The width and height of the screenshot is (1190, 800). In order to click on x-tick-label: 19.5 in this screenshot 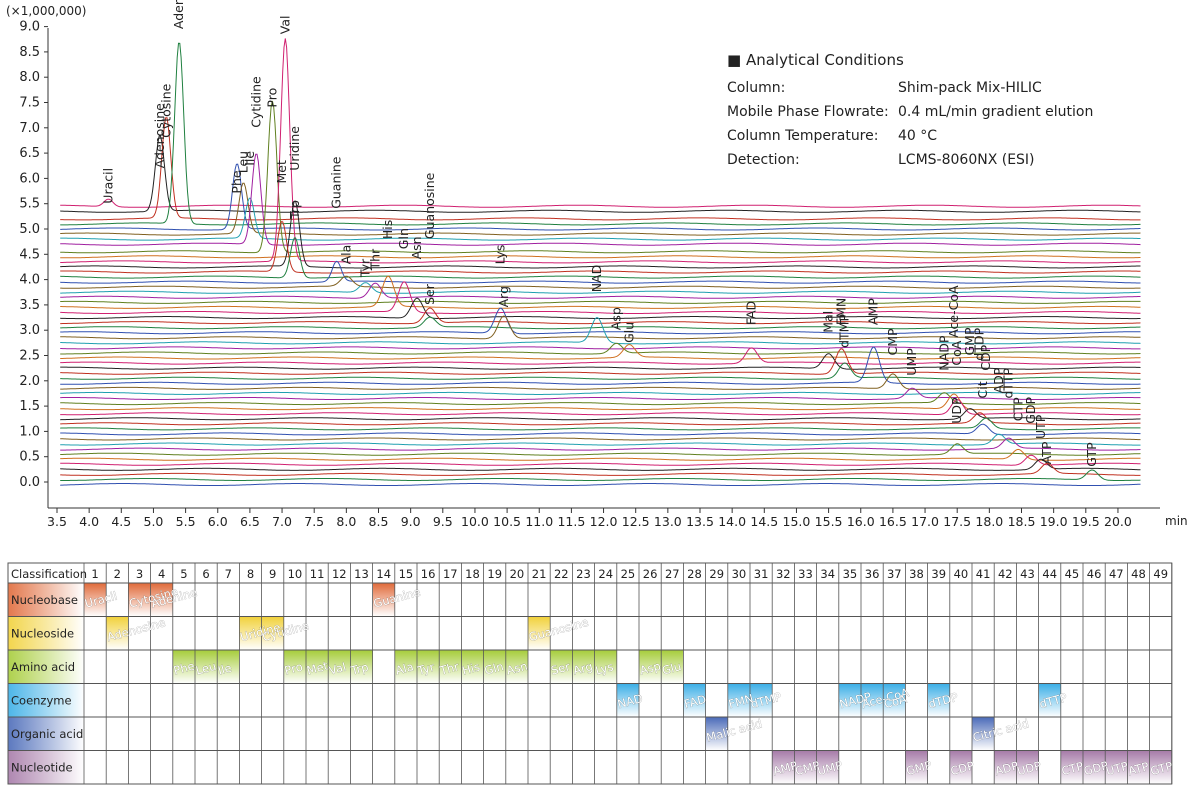, I will do `click(1086, 521)`.